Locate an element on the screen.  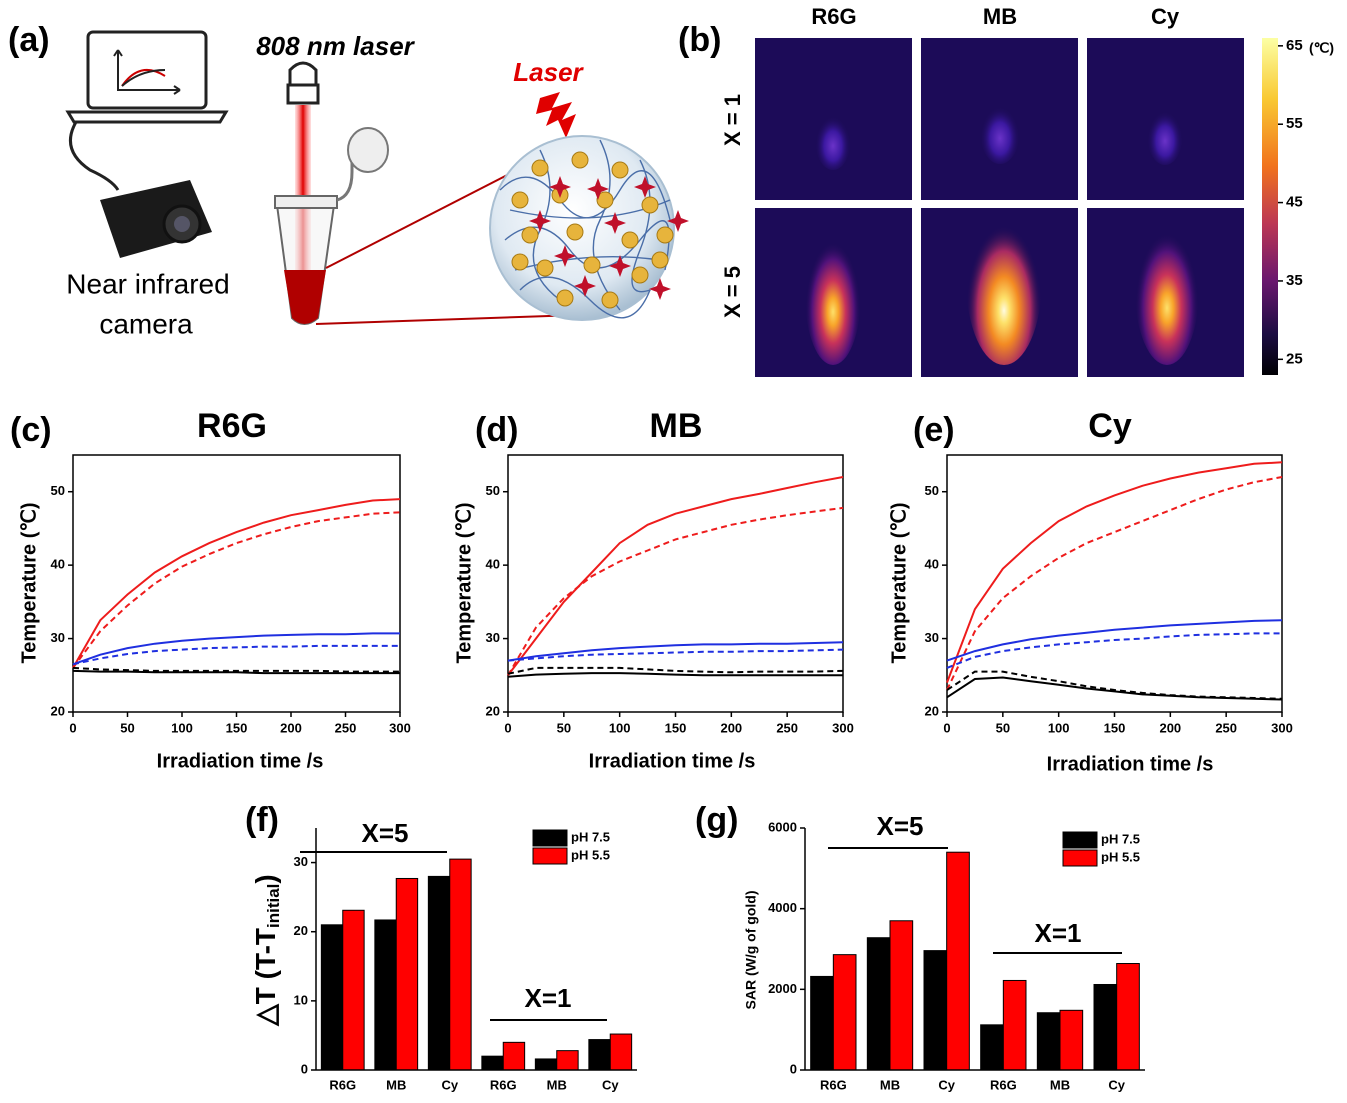
laser-label: Laser is located at coordinates (548, 72).